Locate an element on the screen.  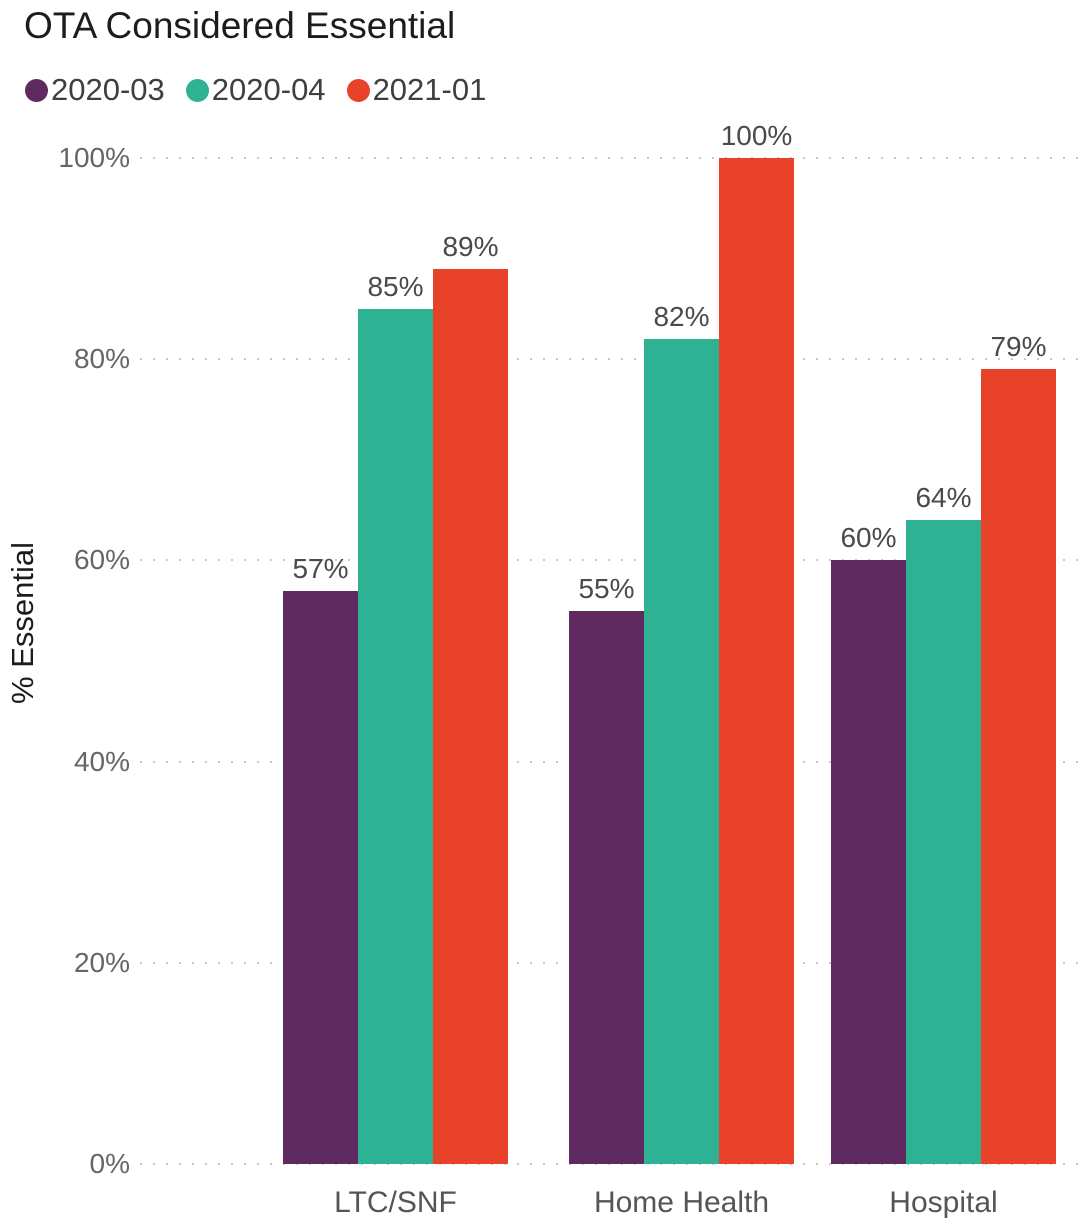
y-tick-label: 0% is located at coordinates (109, 1163).